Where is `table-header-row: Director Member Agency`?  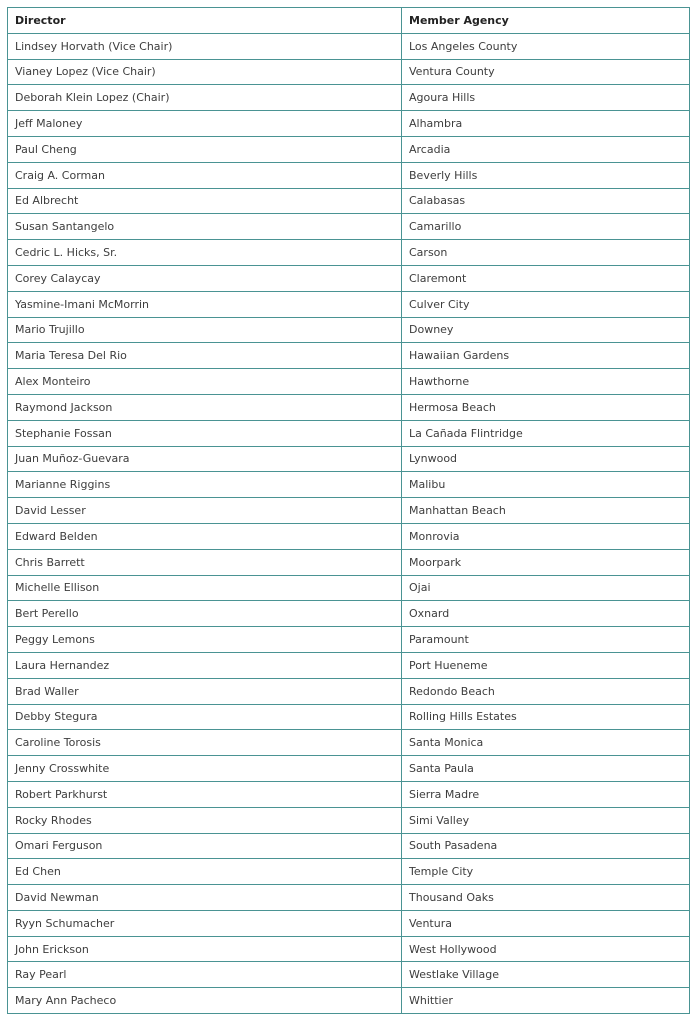
table-header-row: Director Member Agency is located at coordinates (348, 20).